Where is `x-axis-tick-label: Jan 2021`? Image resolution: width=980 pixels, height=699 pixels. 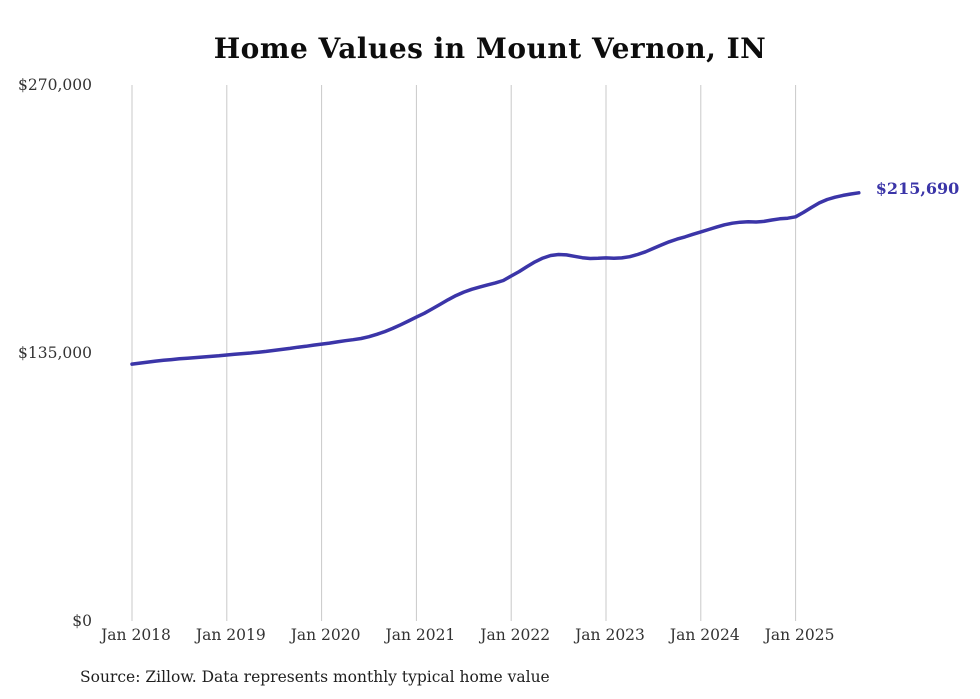 x-axis-tick-label: Jan 2021 is located at coordinates (419, 635).